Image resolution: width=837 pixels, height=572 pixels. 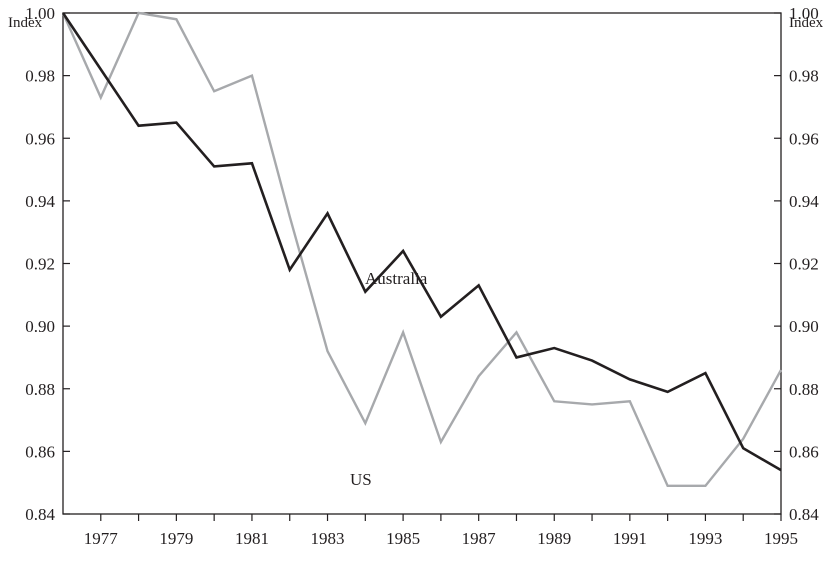 I want to click on y-tick-label-left: 0.98, so click(x=40, y=76).